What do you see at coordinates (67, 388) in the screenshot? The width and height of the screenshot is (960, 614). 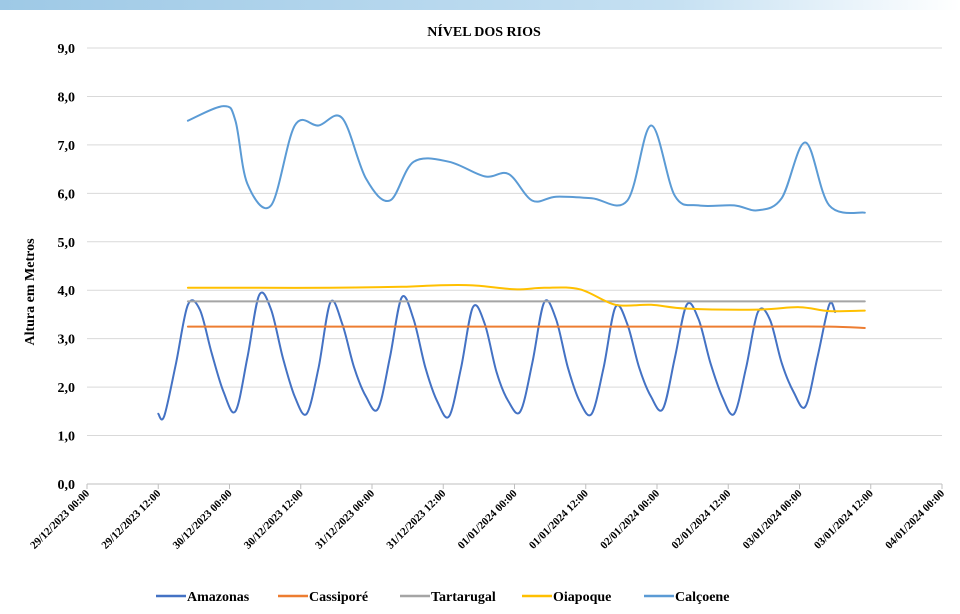 I see `y-tick-label: 2,0` at bounding box center [67, 388].